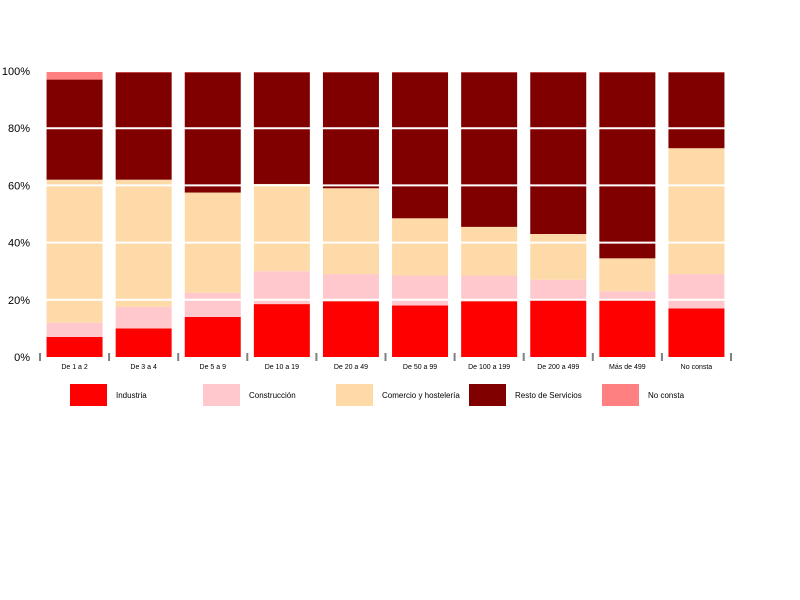 This screenshot has height=600, width=800. Describe the element at coordinates (143, 367) in the screenshot. I see `x-category-label: De 3 a 4` at that location.